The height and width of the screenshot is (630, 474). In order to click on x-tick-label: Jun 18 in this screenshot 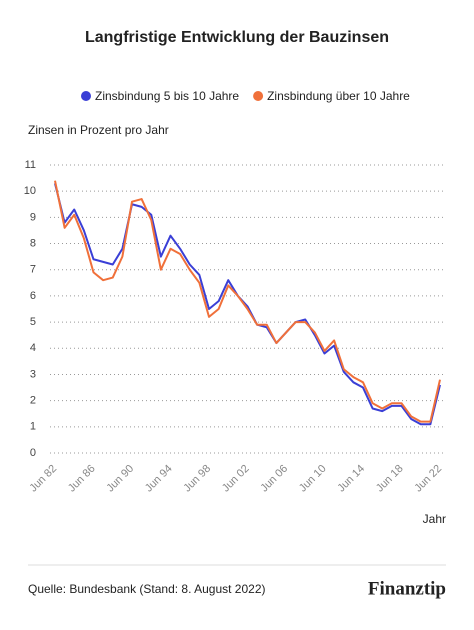, I will do `click(390, 479)`.